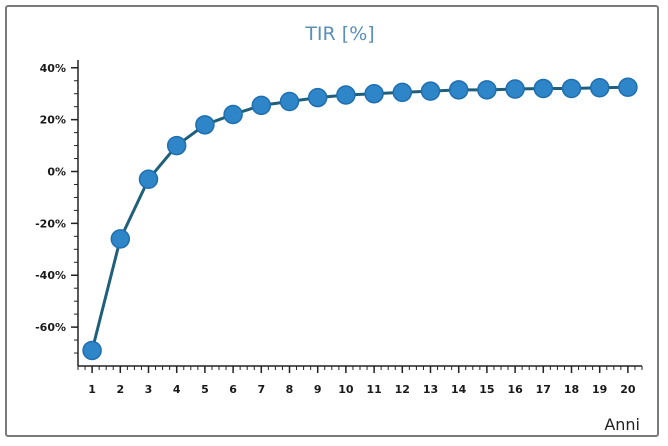 The width and height of the screenshot is (668, 446). Describe the element at coordinates (459, 389) in the screenshot. I see `x-tick-label: 14` at that location.